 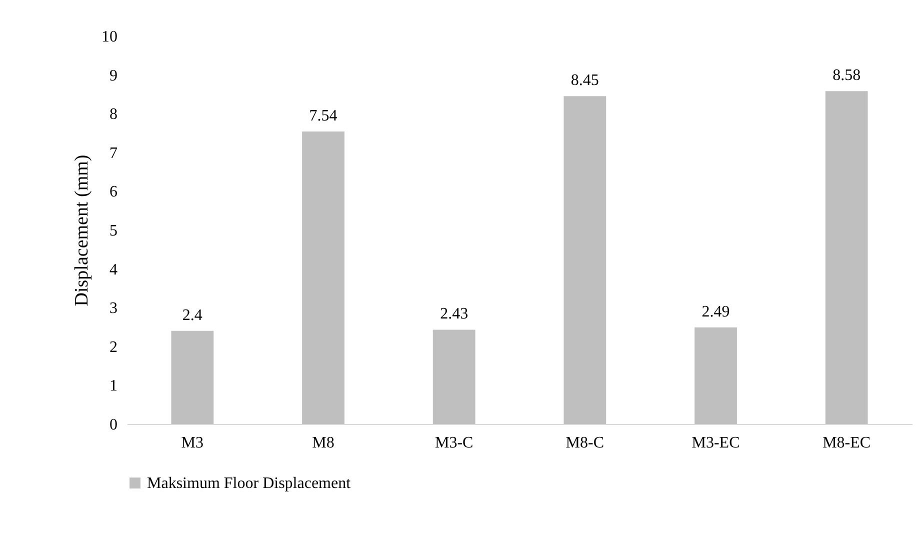 I want to click on y-tick-label: 8, so click(x=114, y=115).